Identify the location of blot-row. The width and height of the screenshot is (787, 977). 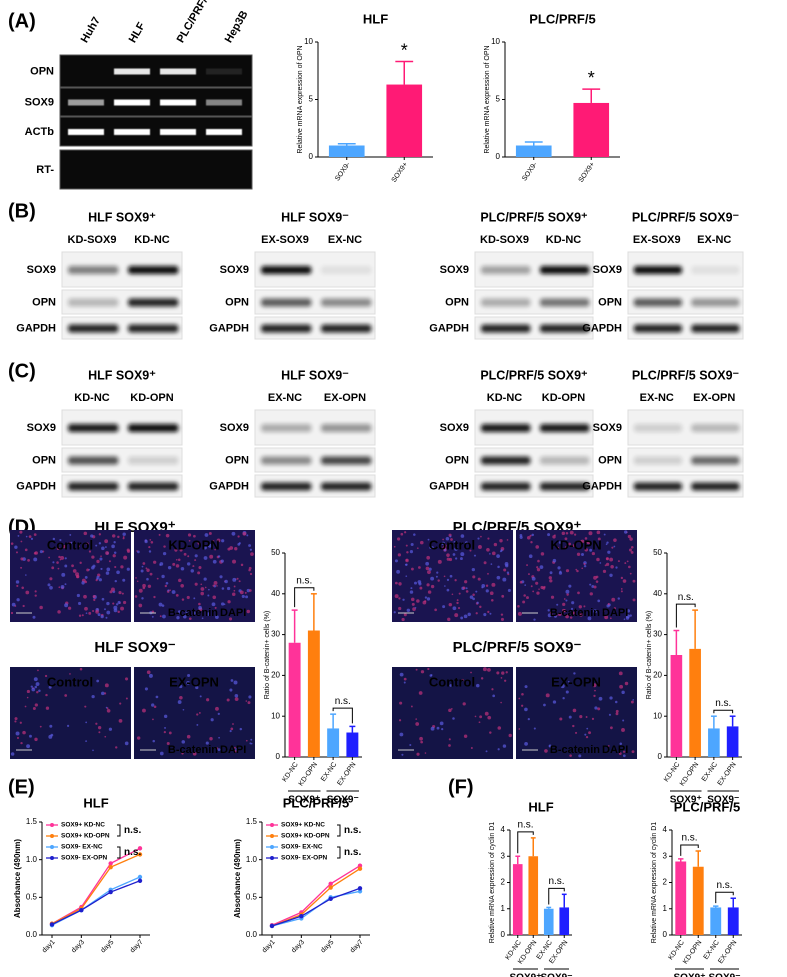
(315, 328).